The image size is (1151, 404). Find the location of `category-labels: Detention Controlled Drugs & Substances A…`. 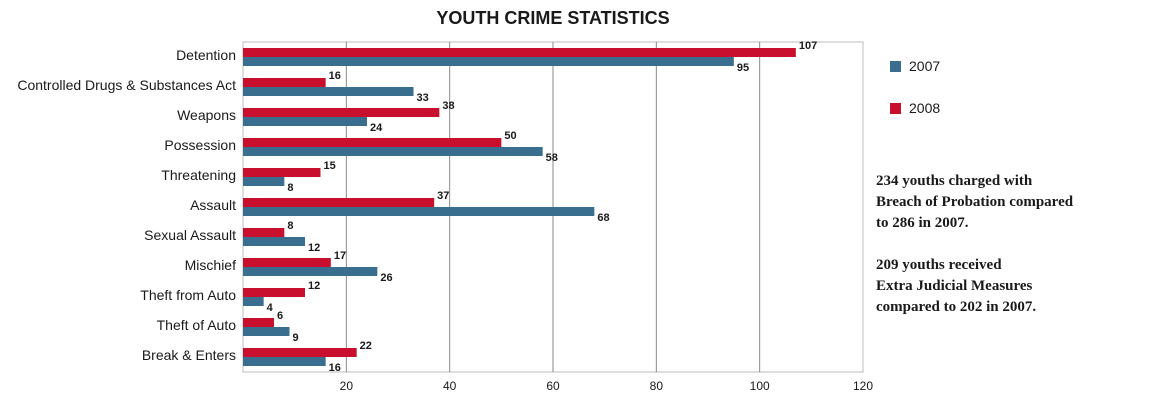

category-labels: Detention Controlled Drugs & Substances A… is located at coordinates (126, 205).